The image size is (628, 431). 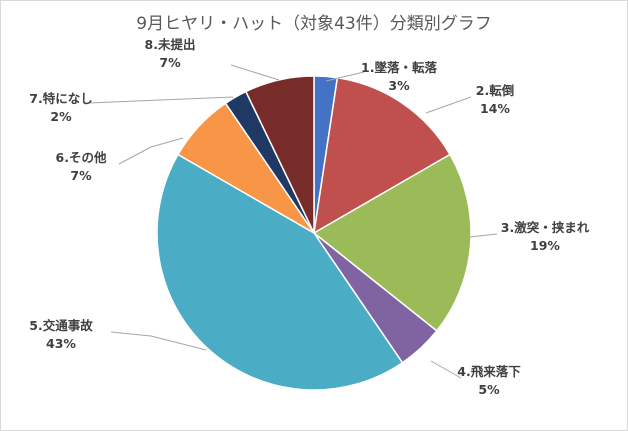 What do you see at coordinates (545, 245) in the screenshot?
I see `slice-percent-3: 19%` at bounding box center [545, 245].